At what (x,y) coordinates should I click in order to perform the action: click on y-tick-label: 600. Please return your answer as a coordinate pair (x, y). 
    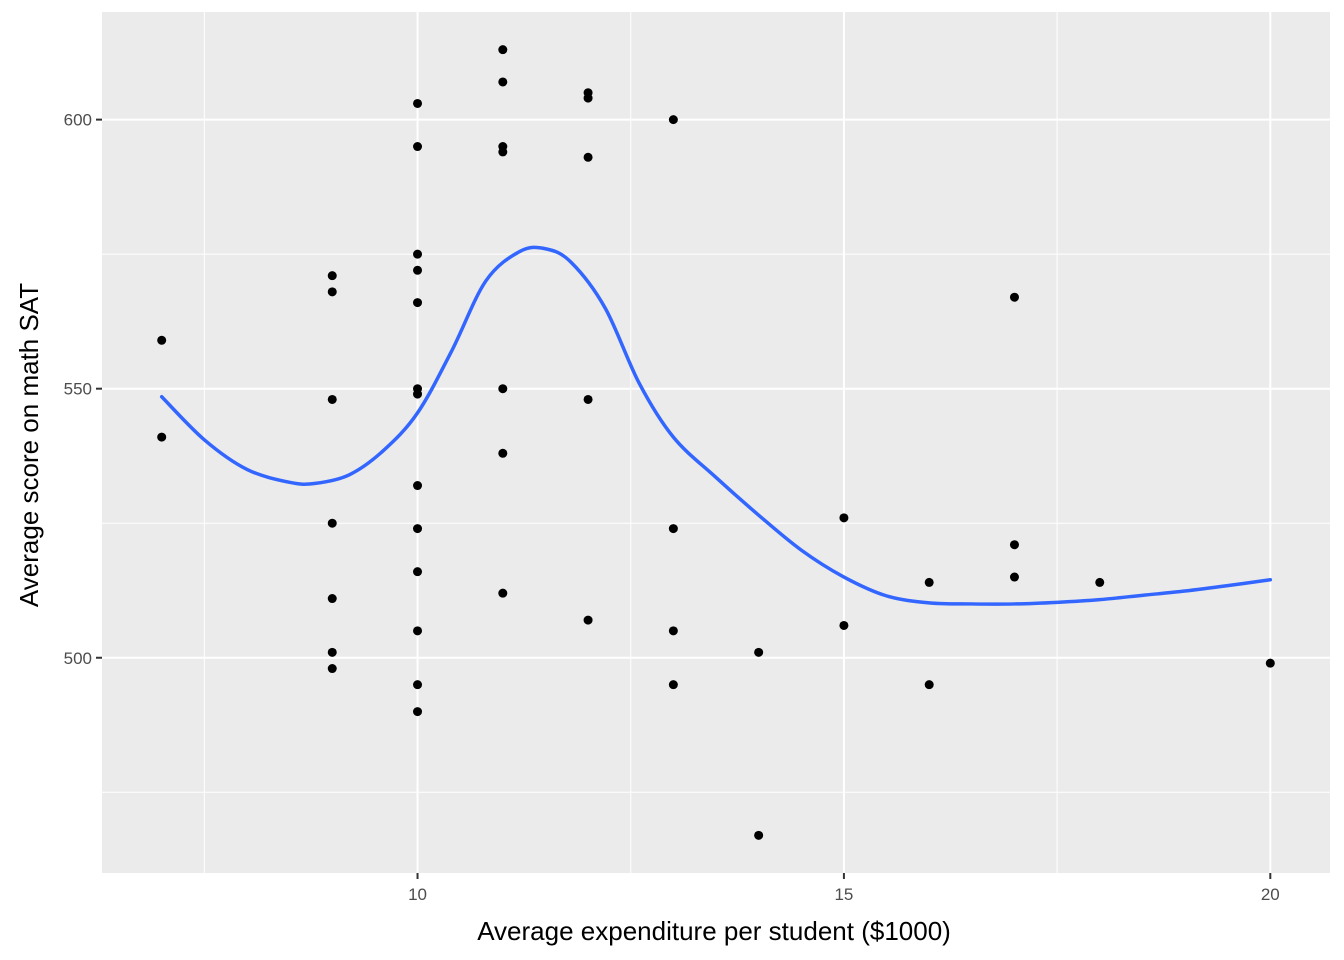
    Looking at the image, I should click on (78, 120).